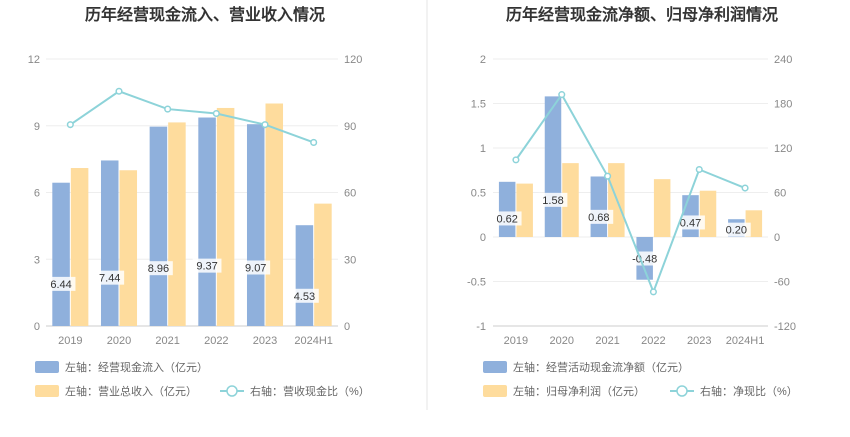  I want to click on data-label: 0.62, so click(506, 219).